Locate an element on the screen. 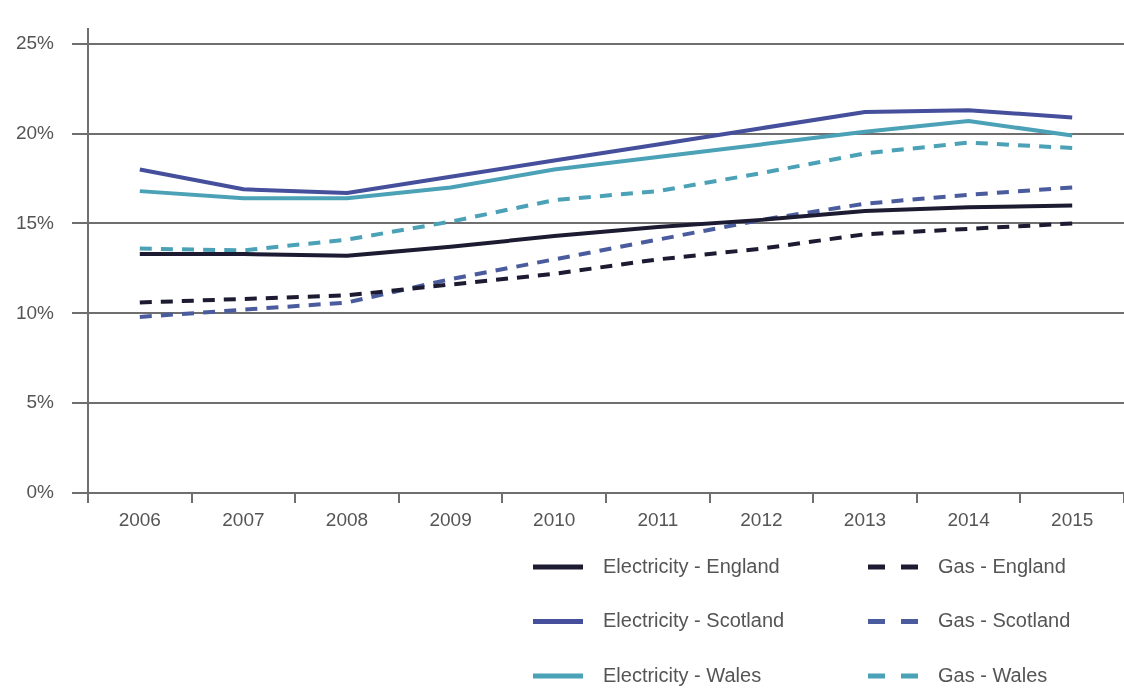 The width and height of the screenshot is (1124, 688). x-tick-label: 2009 is located at coordinates (450, 519).